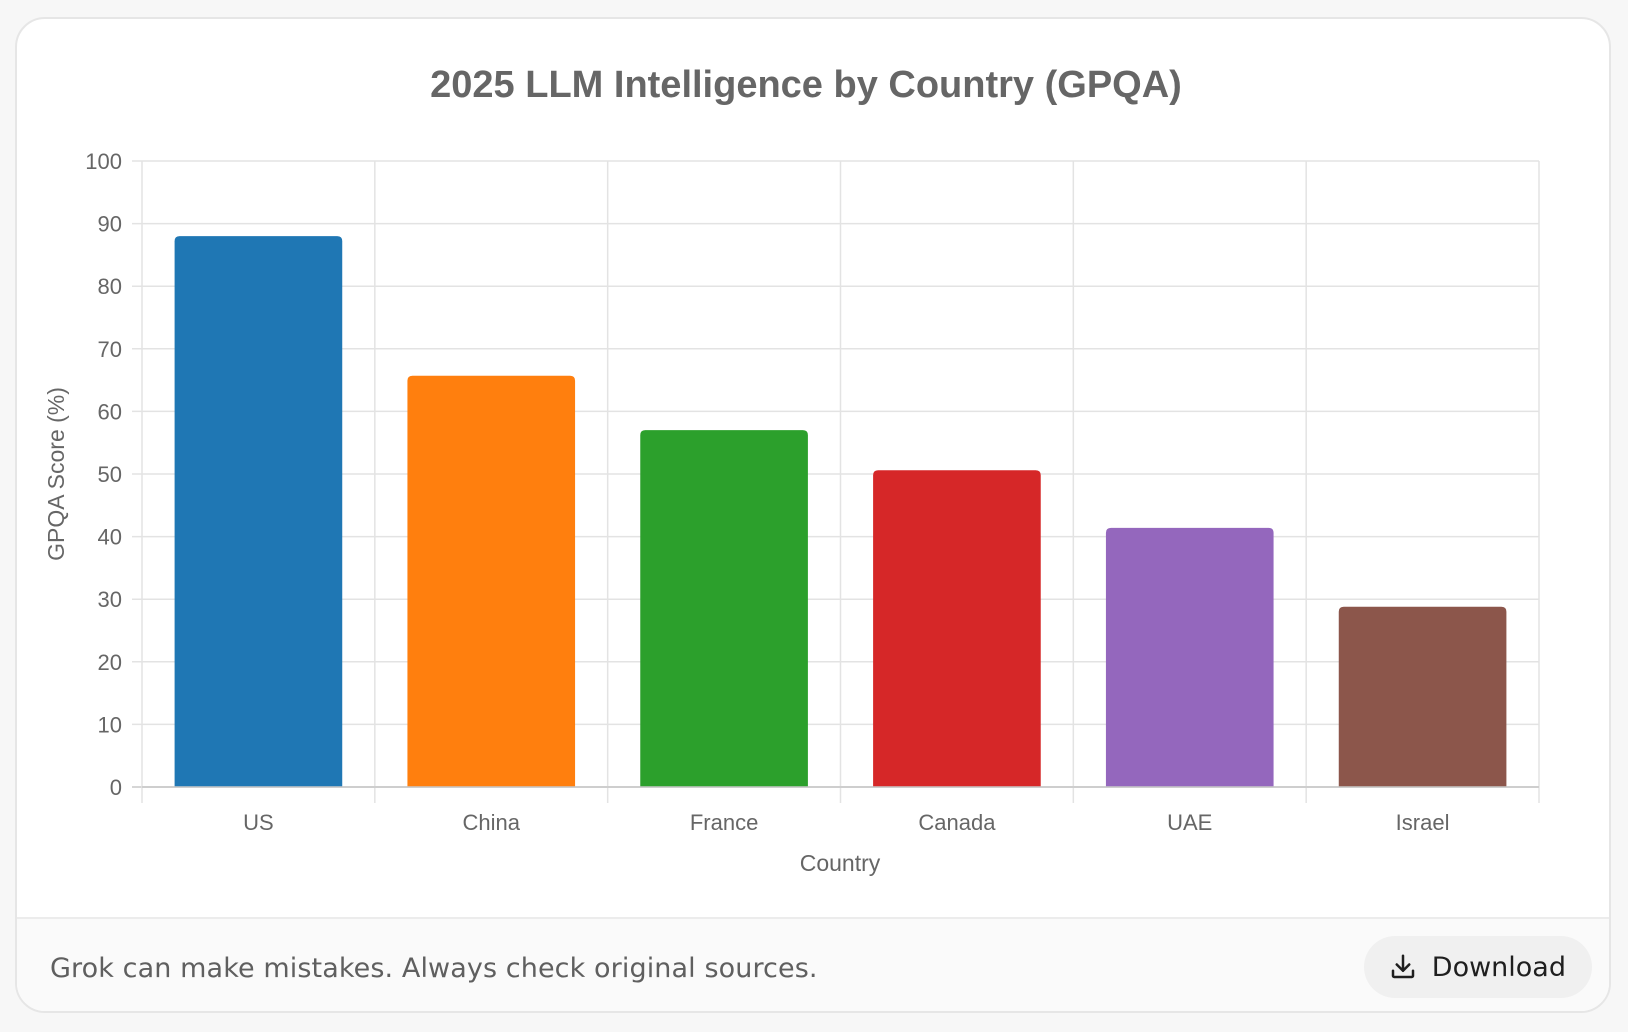 This screenshot has height=1032, width=1628. I want to click on bar-france, so click(724, 608).